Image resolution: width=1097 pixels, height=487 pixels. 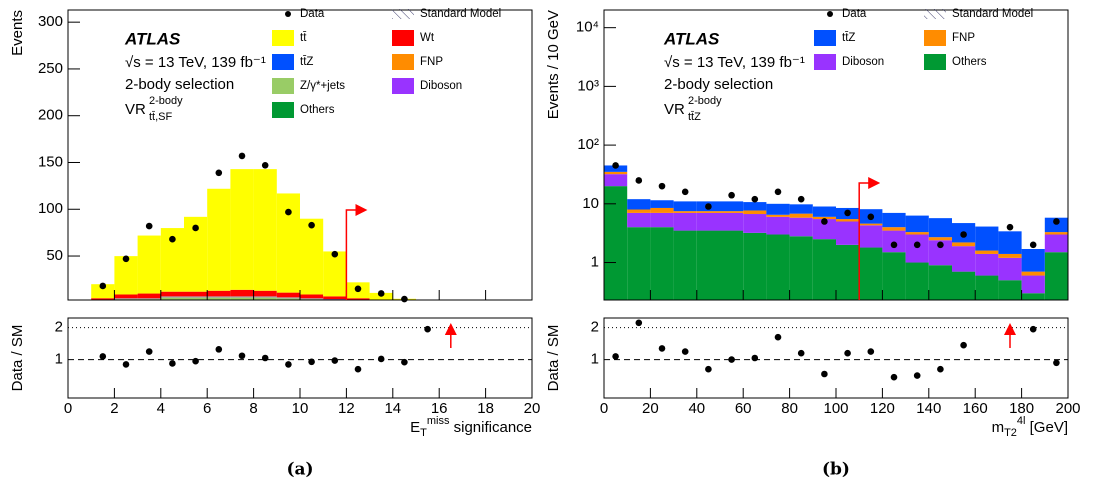 What do you see at coordinates (50, 21) in the screenshot?
I see `y-tick-label: 300` at bounding box center [50, 21].